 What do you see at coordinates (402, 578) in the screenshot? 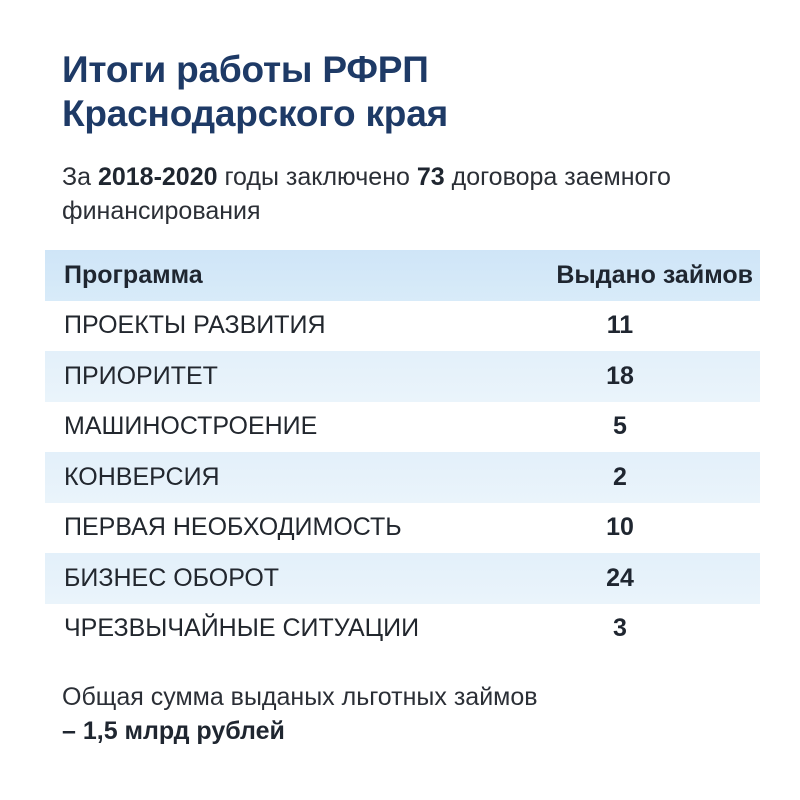
I see `table-row: БИЗНЕС ОБОРОТ 24` at bounding box center [402, 578].